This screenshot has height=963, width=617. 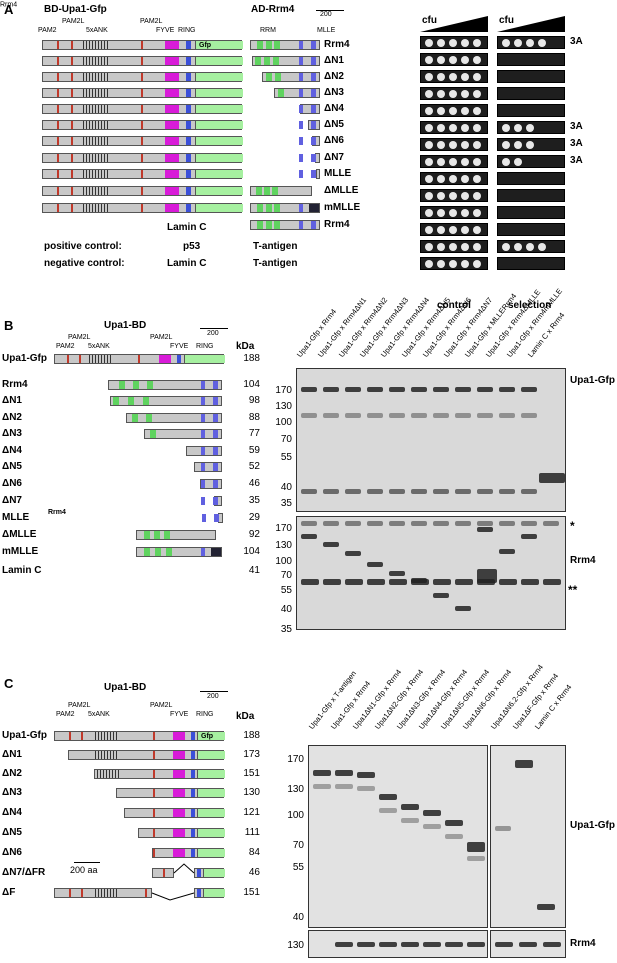 I want to click on yeast-selection-row, so click(x=531, y=110).